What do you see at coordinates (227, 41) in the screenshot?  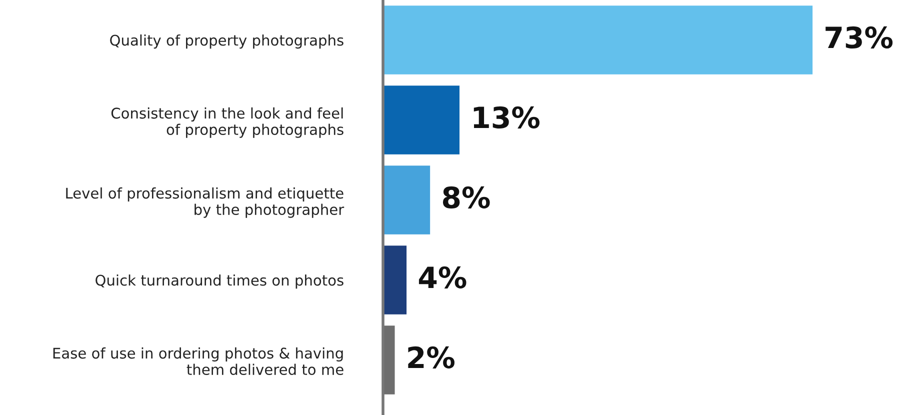 I see `y-tick-label: Quality of property photographs` at bounding box center [227, 41].